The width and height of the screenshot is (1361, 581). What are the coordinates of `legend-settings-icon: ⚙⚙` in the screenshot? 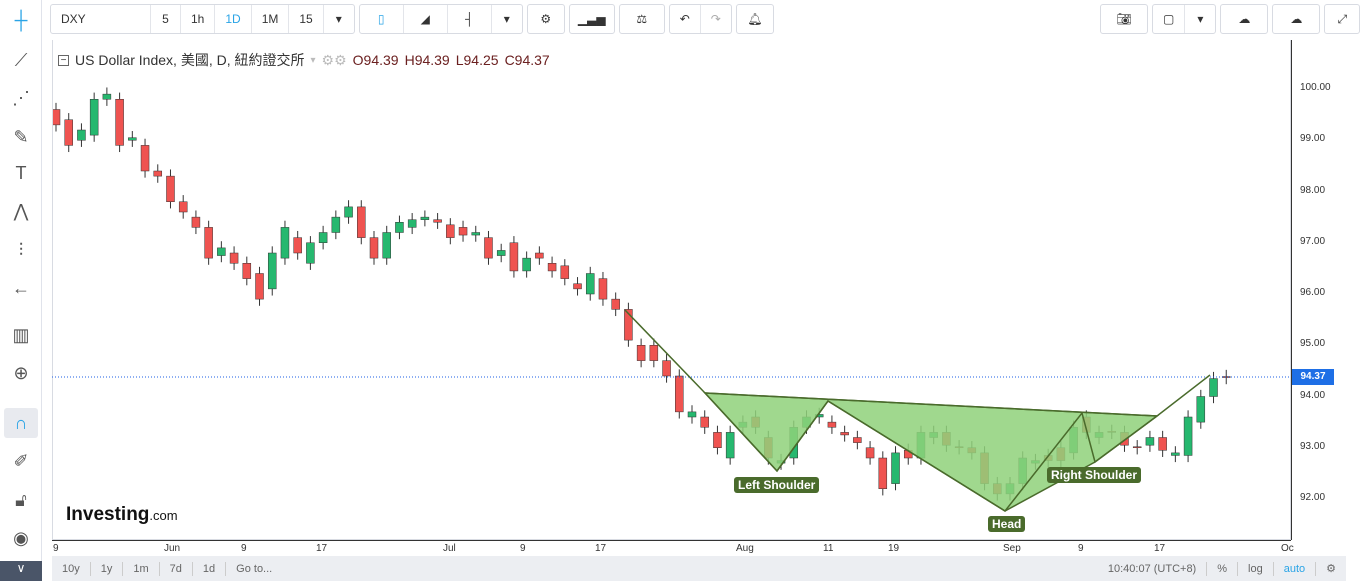 It's located at (334, 59).